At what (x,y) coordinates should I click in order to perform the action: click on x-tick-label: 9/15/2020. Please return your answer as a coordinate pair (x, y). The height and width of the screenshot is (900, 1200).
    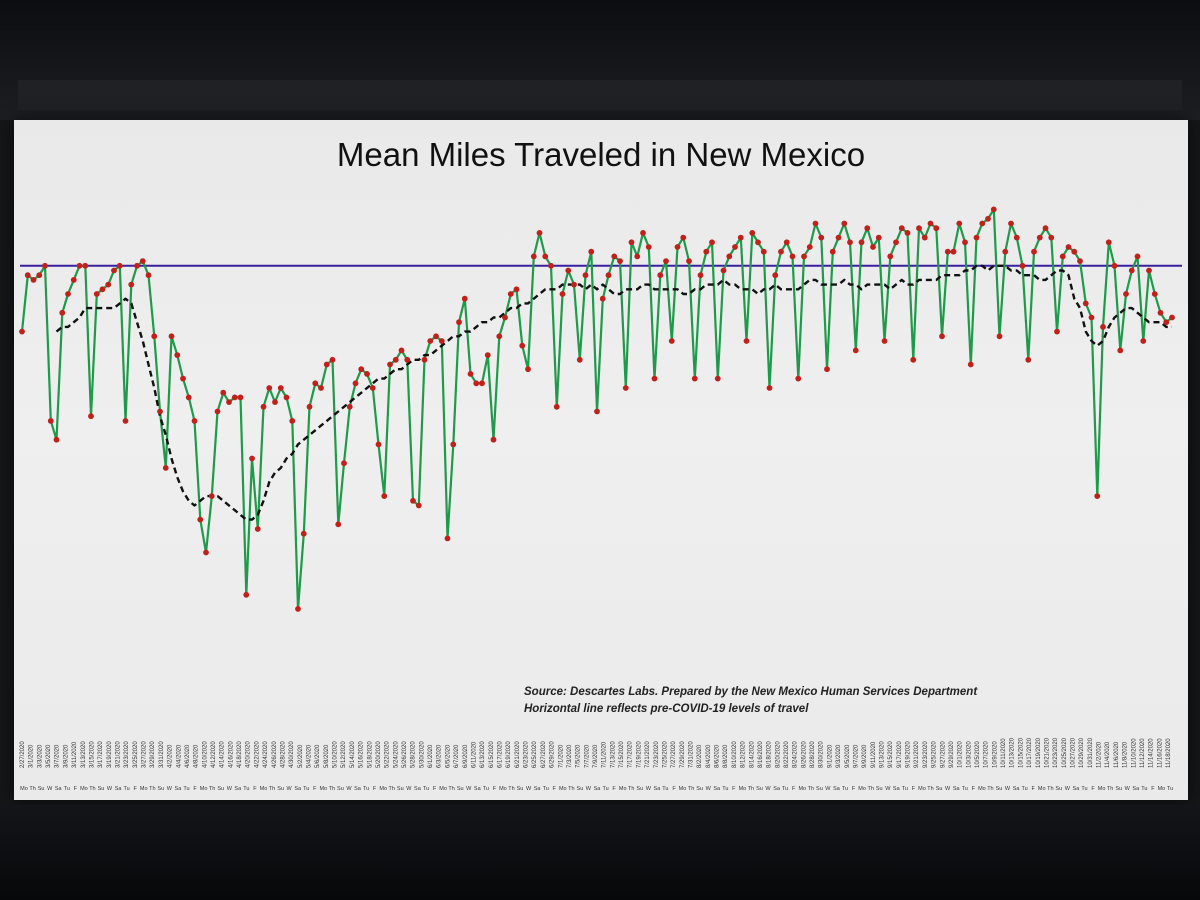
    Looking at the image, I should click on (891, 754).